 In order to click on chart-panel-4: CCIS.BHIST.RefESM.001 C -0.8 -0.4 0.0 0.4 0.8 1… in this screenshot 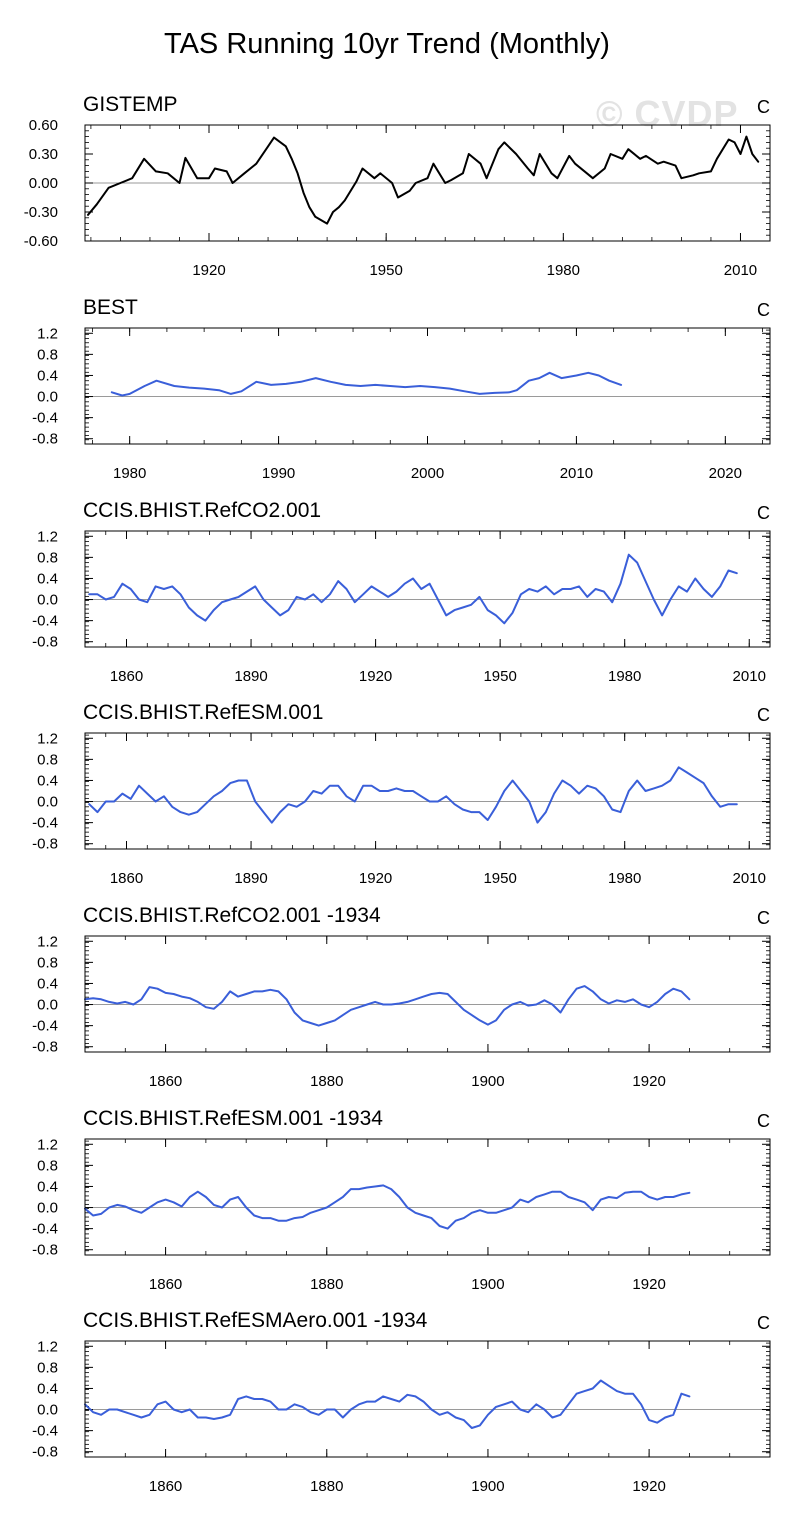, I will do `click(401, 794)`.